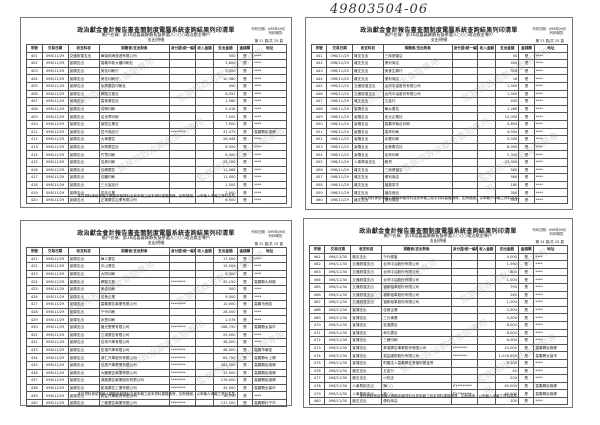 The height and width of the screenshot is (425, 600). What do you see at coordinates (317, 348) in the screenshot?
I see `table-cell: 473` at bounding box center [317, 348].